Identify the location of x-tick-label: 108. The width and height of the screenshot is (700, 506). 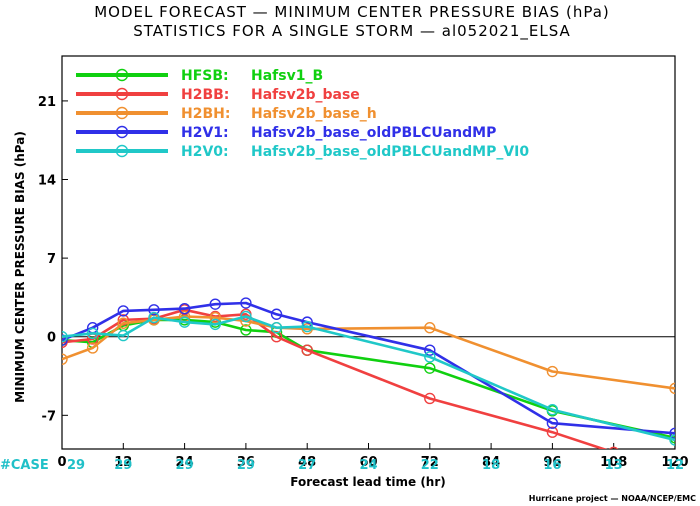
(613, 462).